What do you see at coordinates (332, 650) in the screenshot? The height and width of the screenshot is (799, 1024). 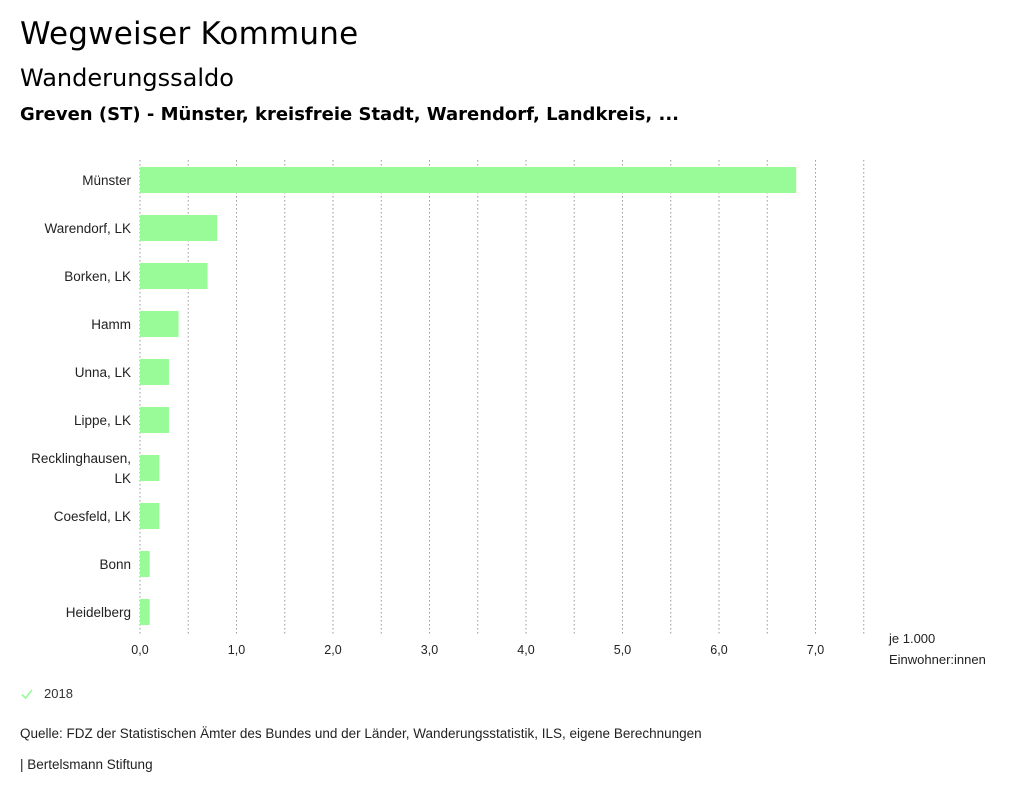 I see `x-tick-label: 2,0` at bounding box center [332, 650].